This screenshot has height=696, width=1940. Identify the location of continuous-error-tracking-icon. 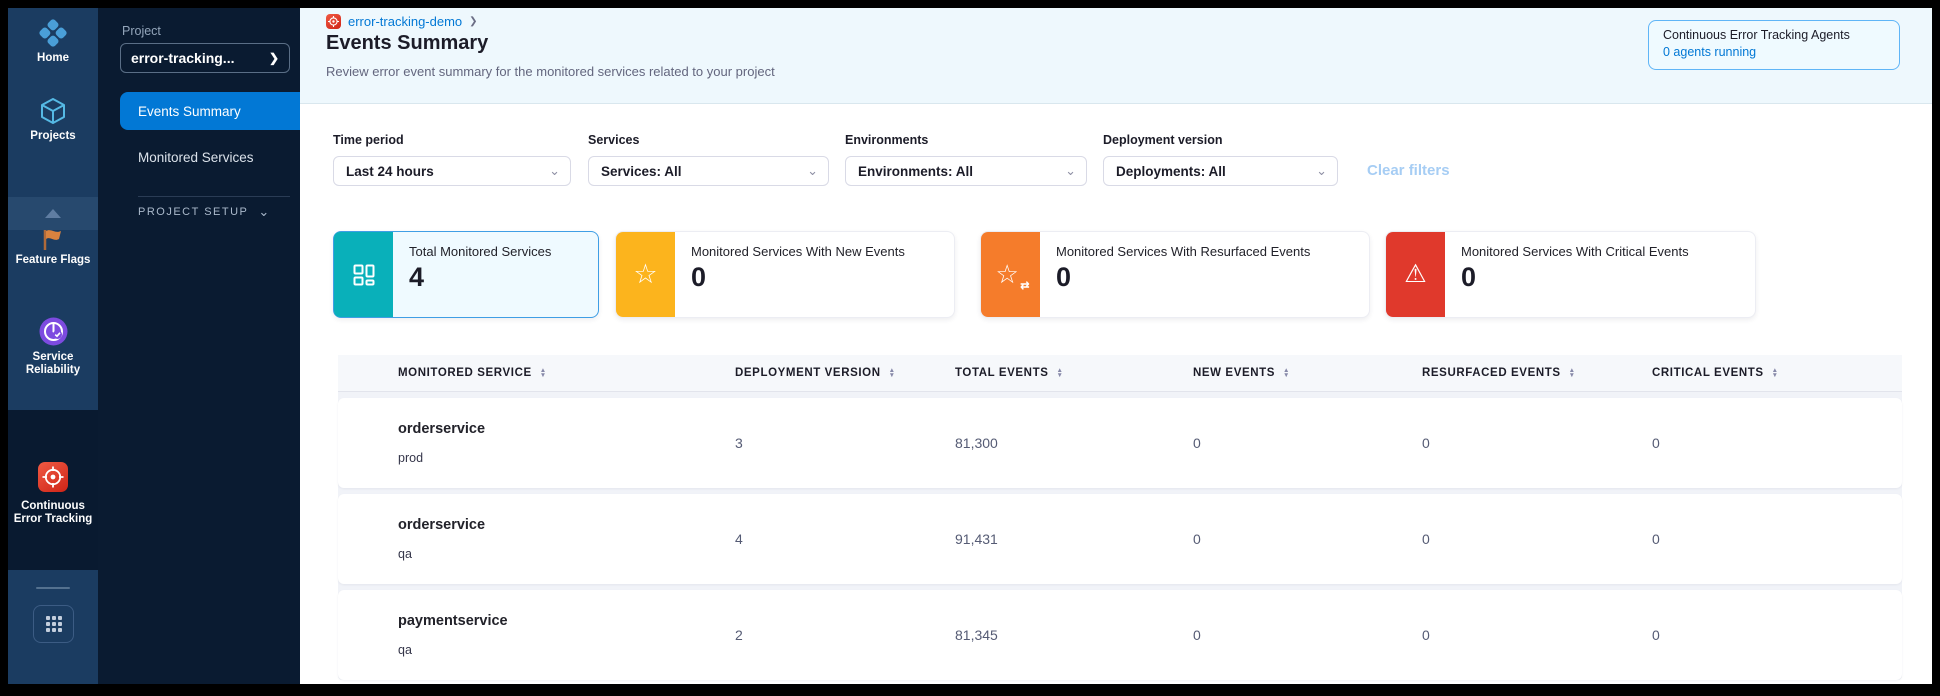
(53, 477).